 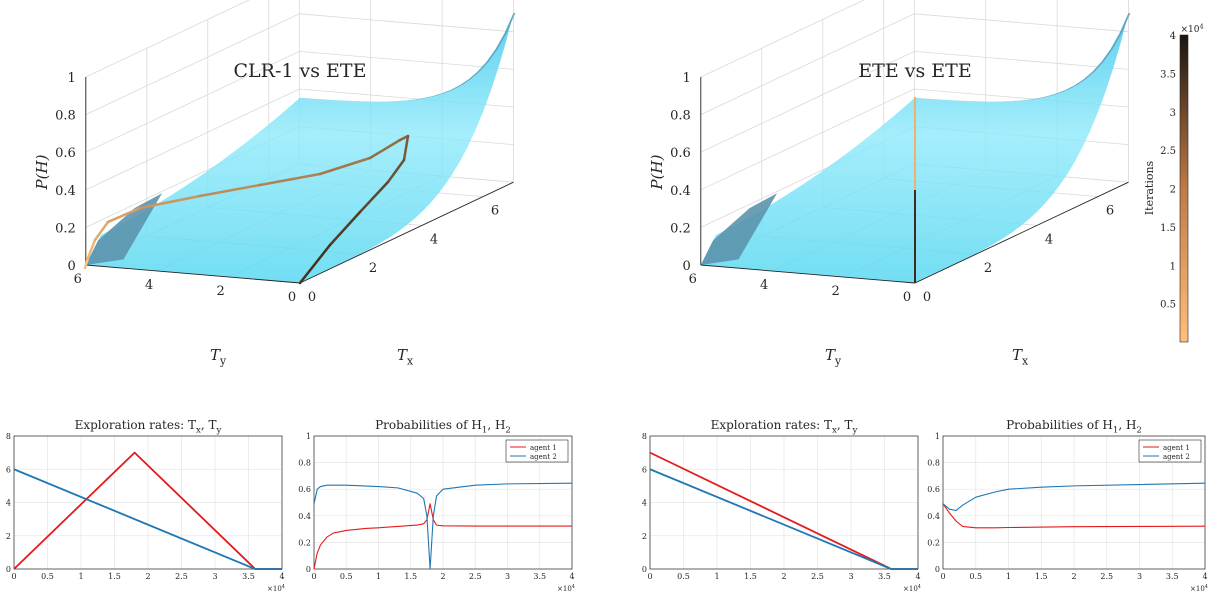 I want to click on plot-title: Exploration rates: Tx​, Ty​, so click(x=784, y=427).